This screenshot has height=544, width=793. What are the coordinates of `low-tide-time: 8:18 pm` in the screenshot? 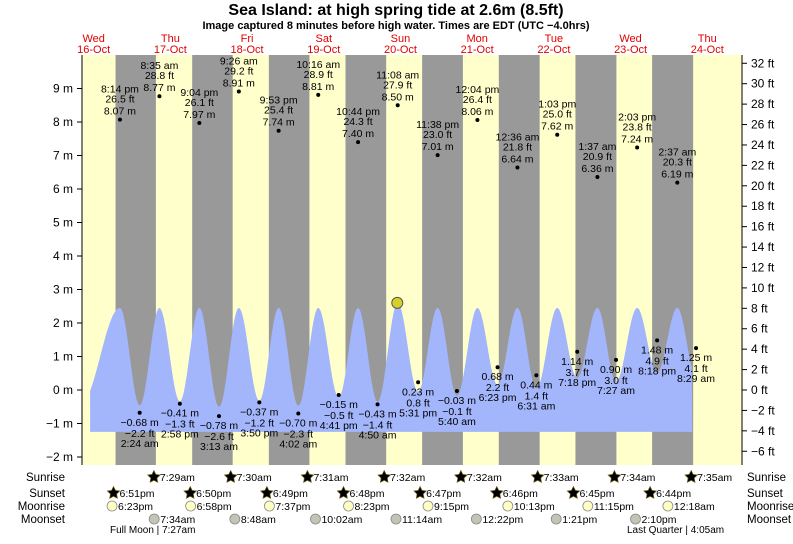 It's located at (657, 371).